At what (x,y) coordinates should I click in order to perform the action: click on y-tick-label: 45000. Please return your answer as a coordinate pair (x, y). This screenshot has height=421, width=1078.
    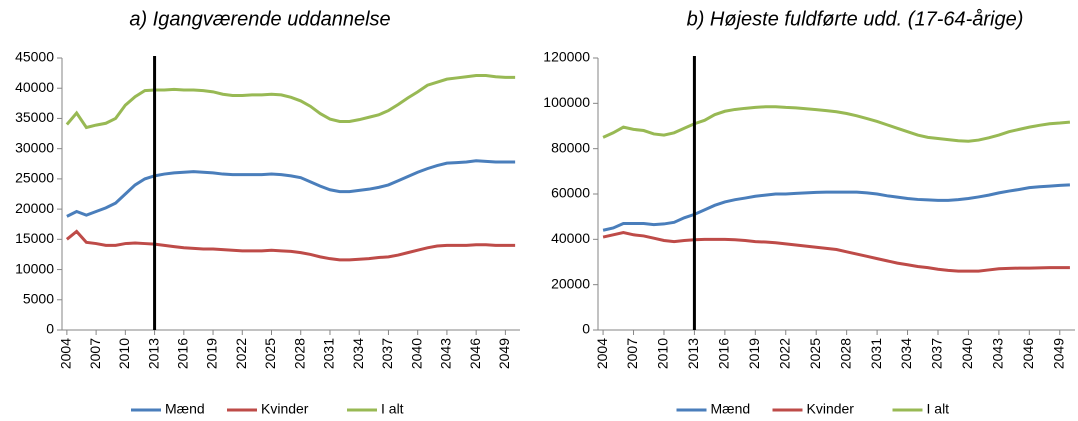
    Looking at the image, I should click on (34, 57).